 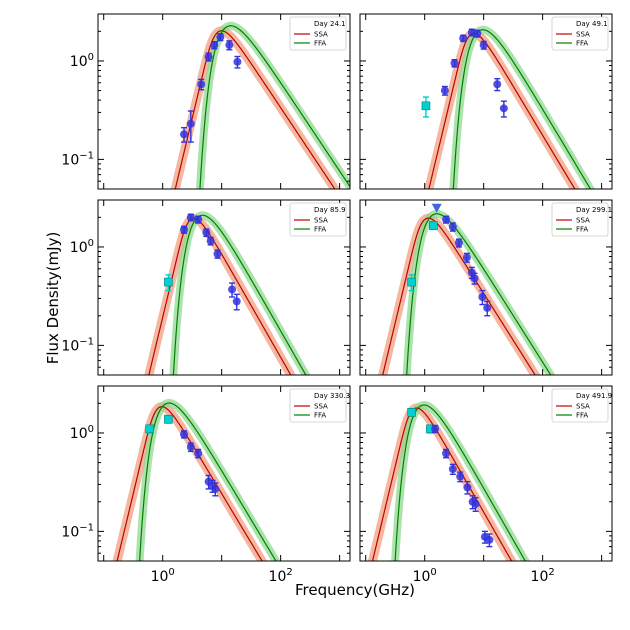 I want to click on legend-title: Day 24.1, so click(x=330, y=24).